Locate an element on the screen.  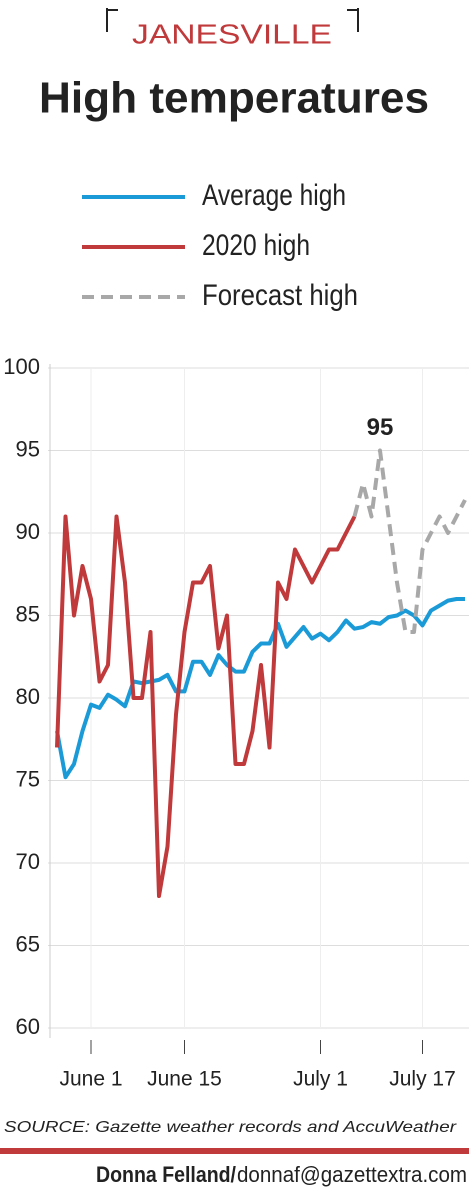
y-tick-label: 65 is located at coordinates (28, 943).